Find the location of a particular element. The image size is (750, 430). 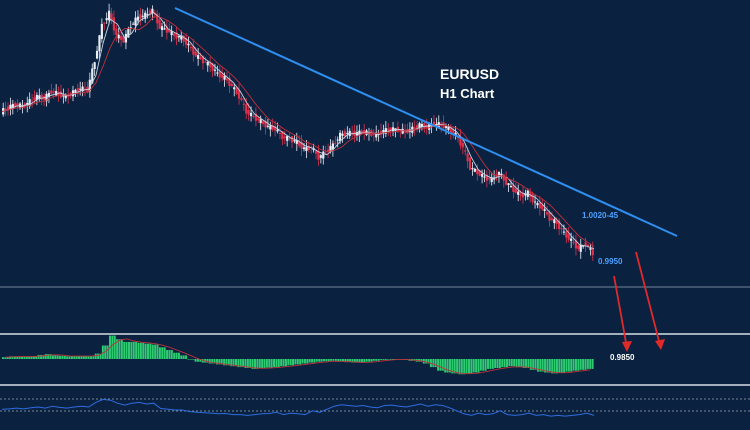

level-label-0.9850: 0.9850 is located at coordinates (622, 357).